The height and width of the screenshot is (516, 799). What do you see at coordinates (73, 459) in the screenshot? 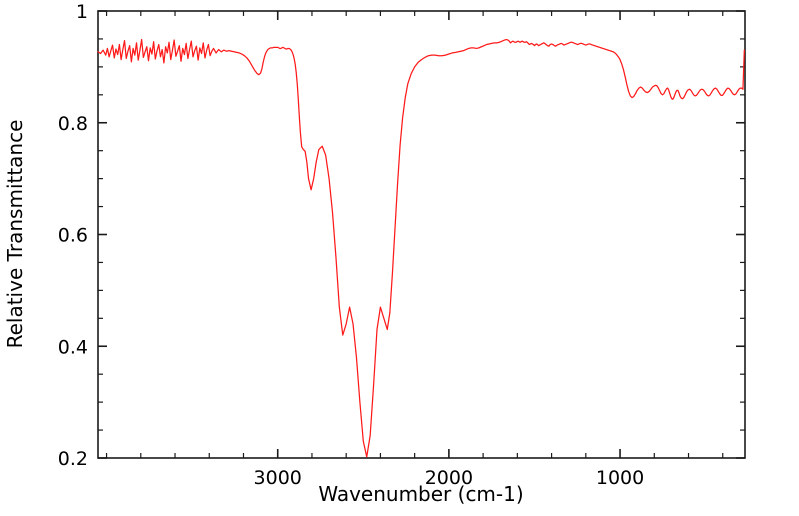
I see `y-tick-label: 0.2` at bounding box center [73, 459].